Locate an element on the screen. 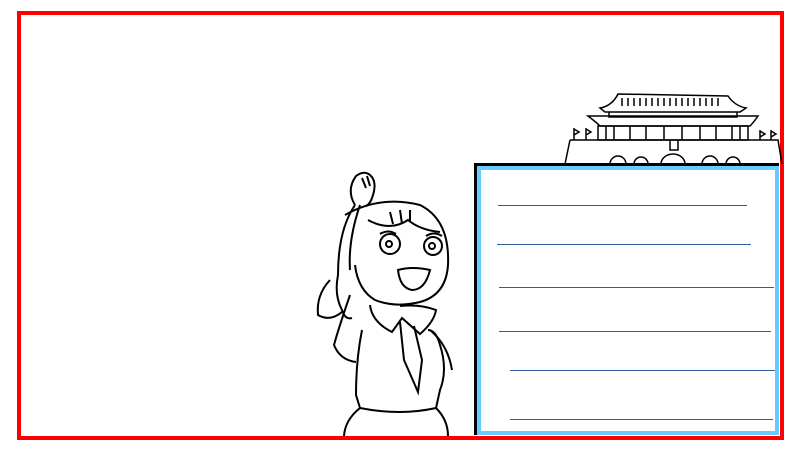 This screenshot has width=800, height=450. tiananmen-gate-icon is located at coordinates (673, 129).